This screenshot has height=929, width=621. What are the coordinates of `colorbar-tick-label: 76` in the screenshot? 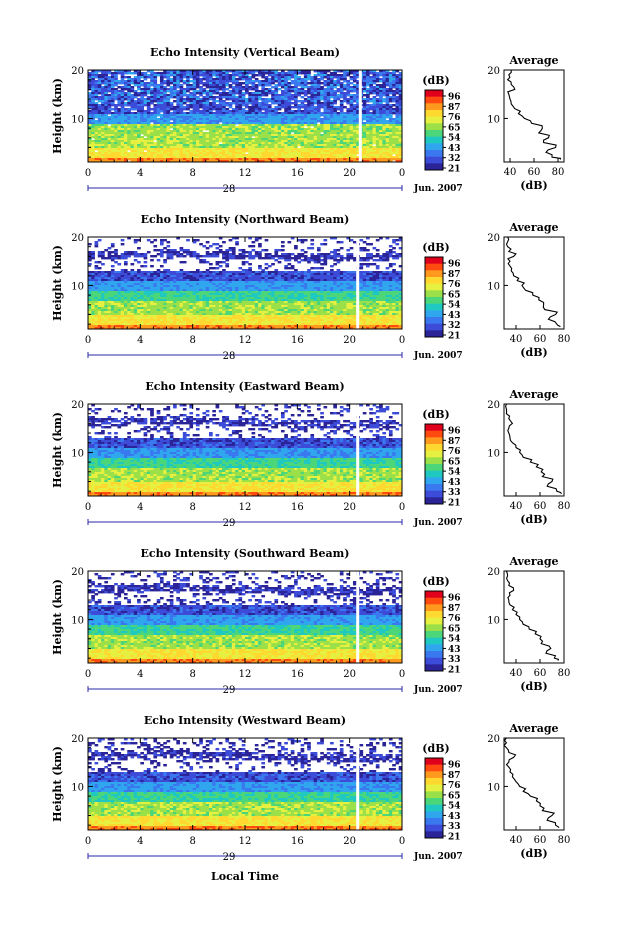 It's located at (454, 118).